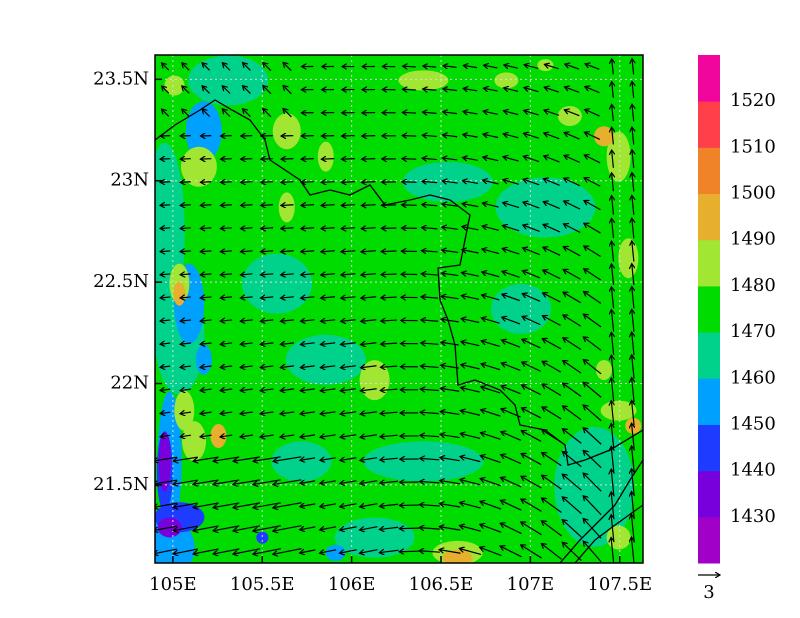  Describe the element at coordinates (262, 584) in the screenshot. I see `x-tick-label: 105.5E` at that location.